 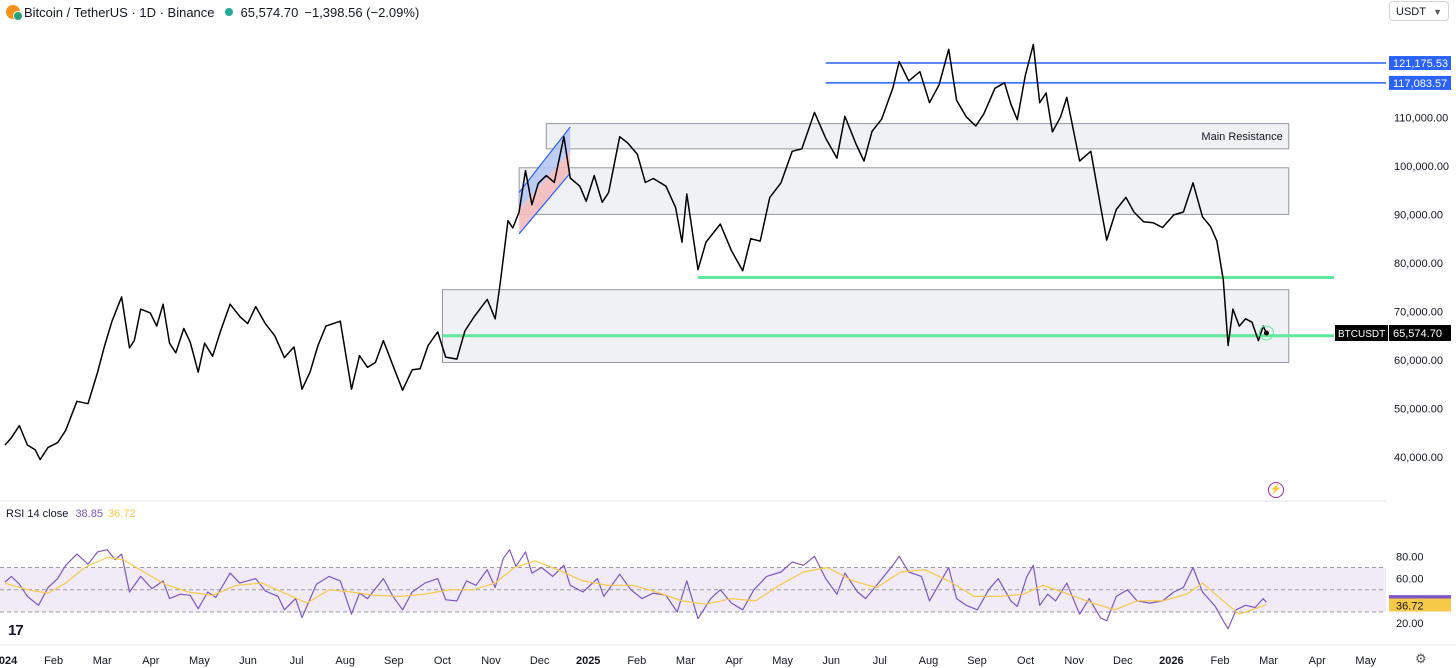 I want to click on rsi-line, so click(x=635, y=589).